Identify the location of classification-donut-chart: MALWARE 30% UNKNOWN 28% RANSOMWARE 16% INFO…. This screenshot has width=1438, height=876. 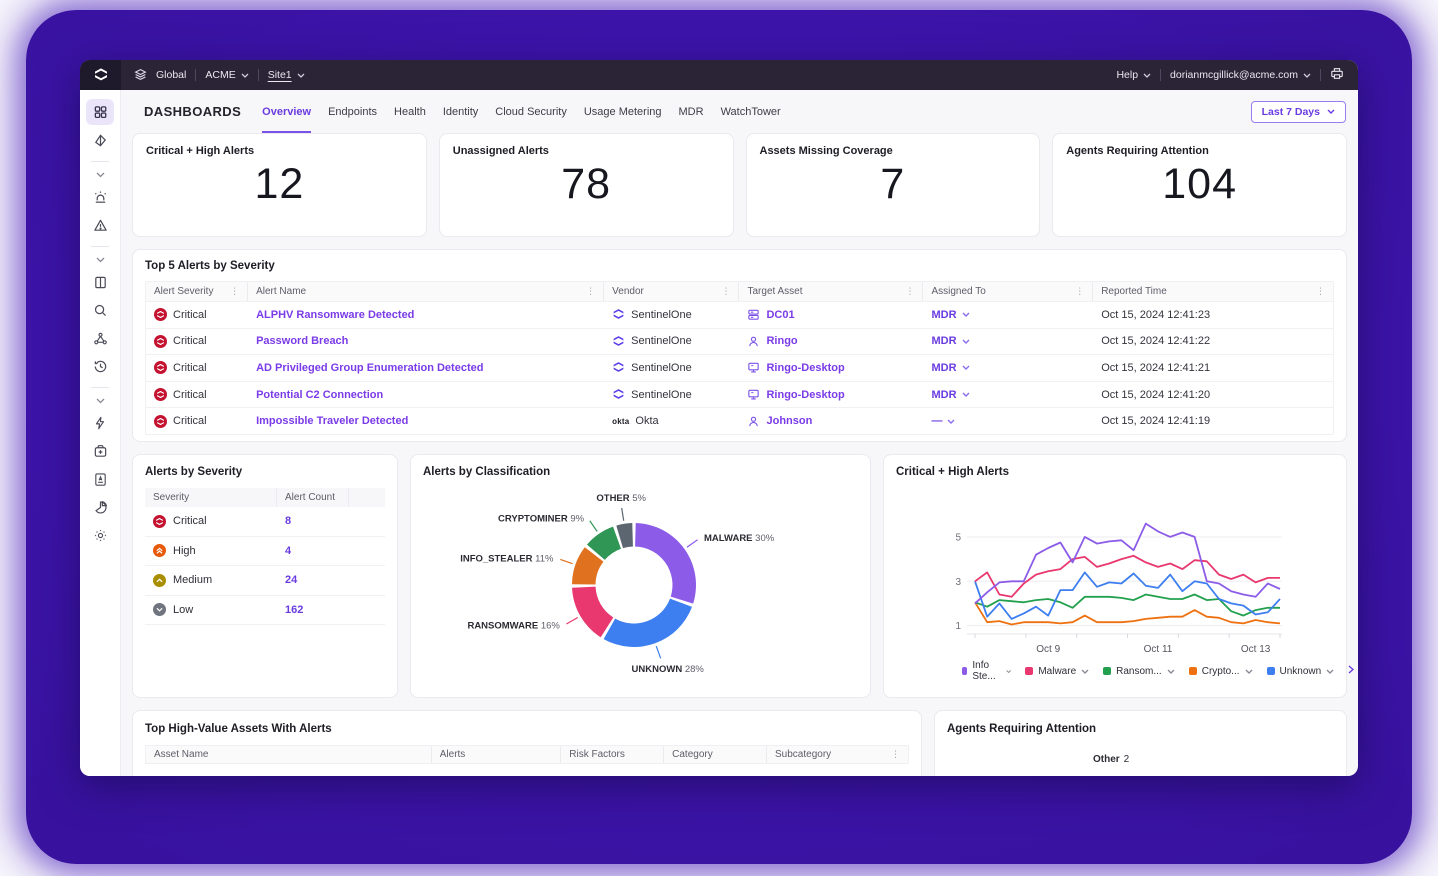
(641, 576).